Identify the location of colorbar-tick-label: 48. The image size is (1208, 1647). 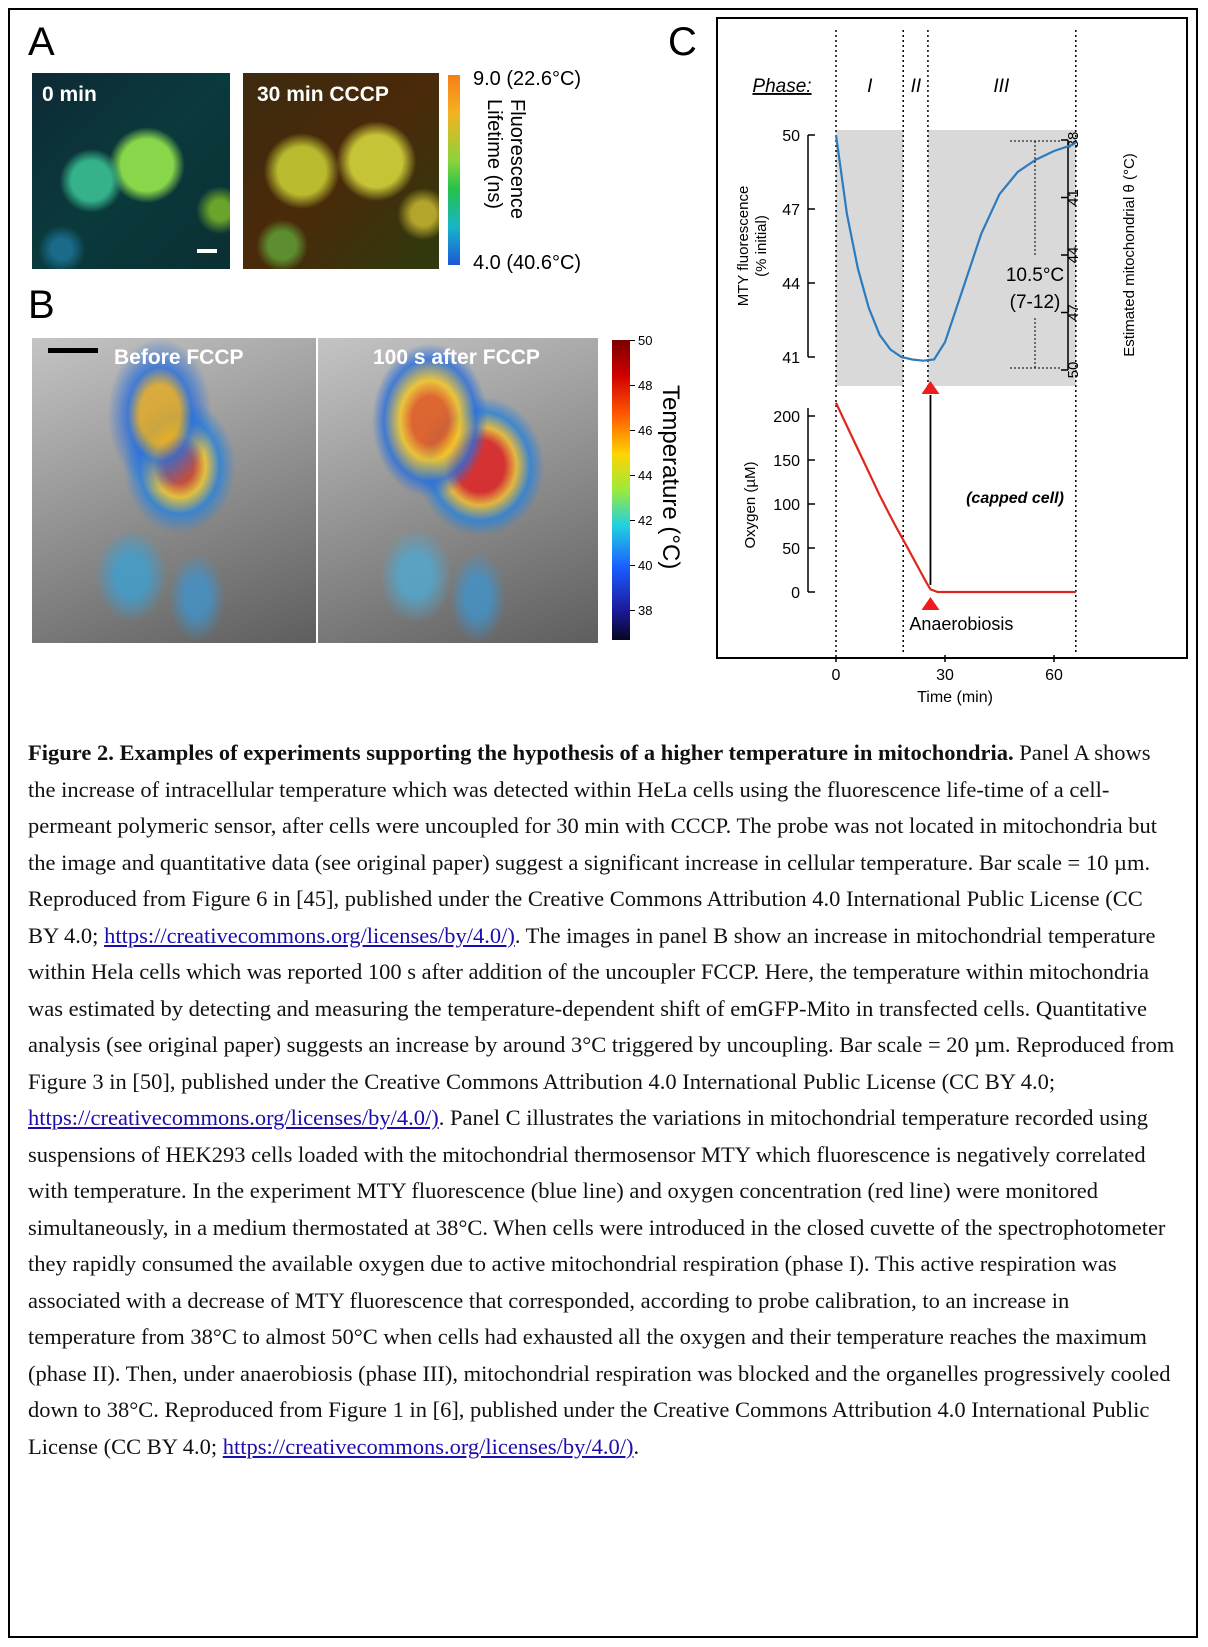
(645, 385).